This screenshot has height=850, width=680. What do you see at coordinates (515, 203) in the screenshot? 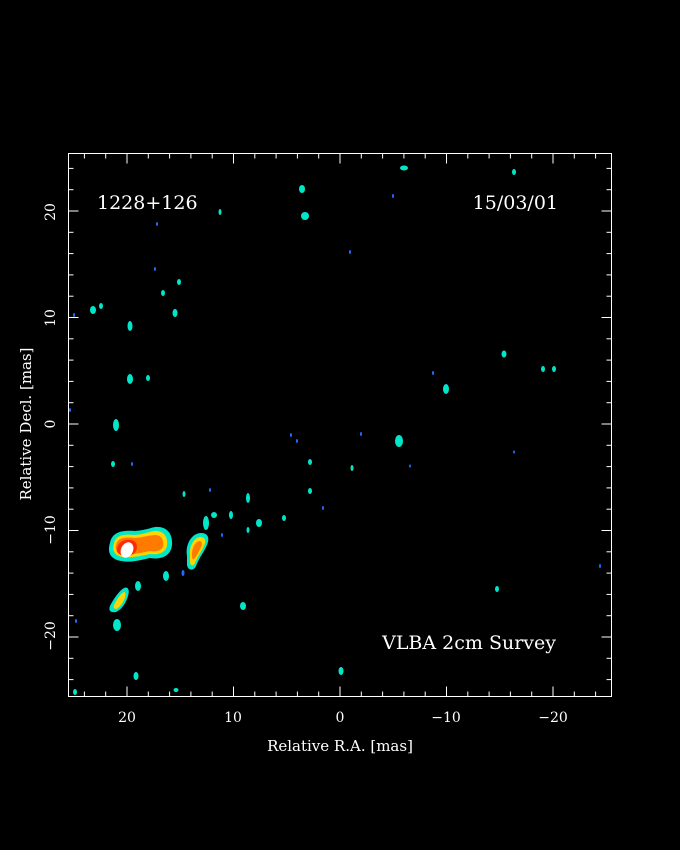
I see `observation-date: 15/03/01` at bounding box center [515, 203].